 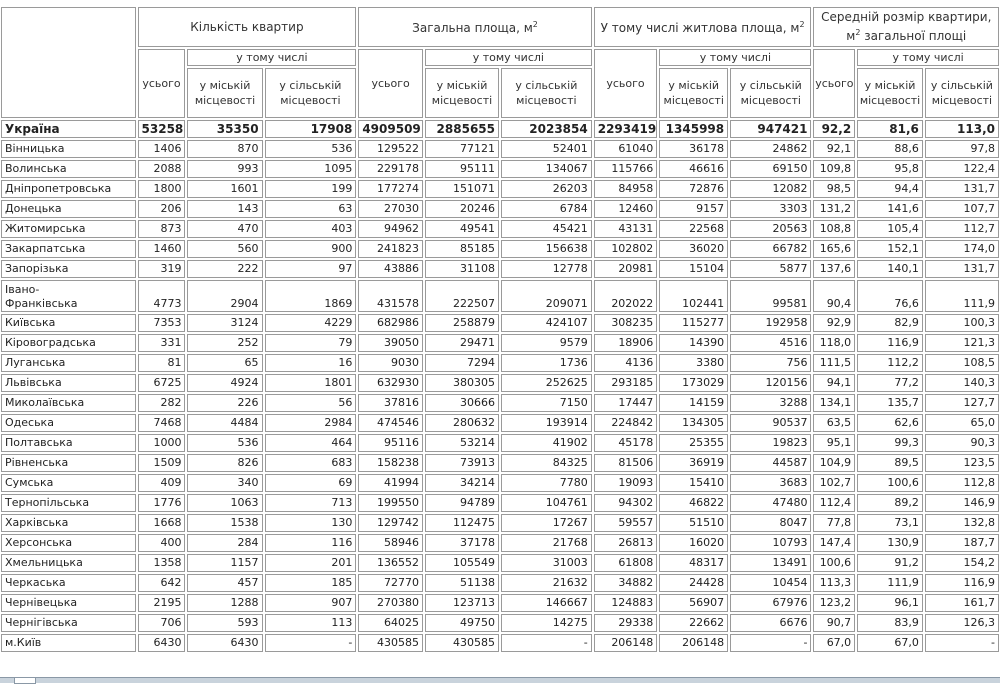 I want to click on value-cell: 7150, so click(x=546, y=403).